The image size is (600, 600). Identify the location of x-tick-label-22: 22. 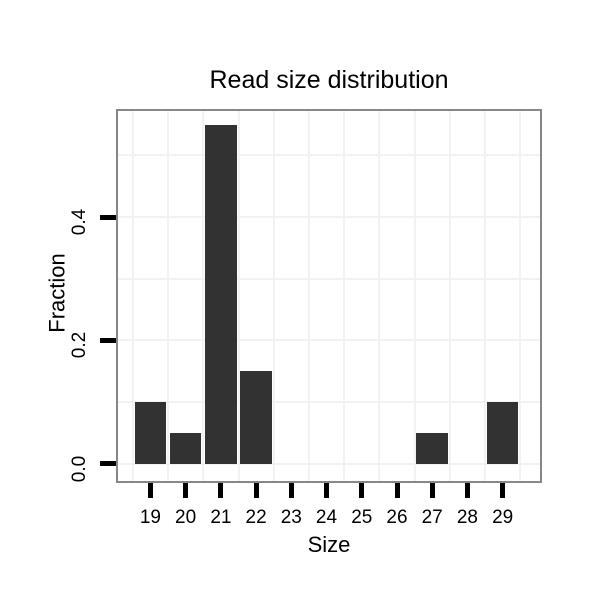
(256, 517).